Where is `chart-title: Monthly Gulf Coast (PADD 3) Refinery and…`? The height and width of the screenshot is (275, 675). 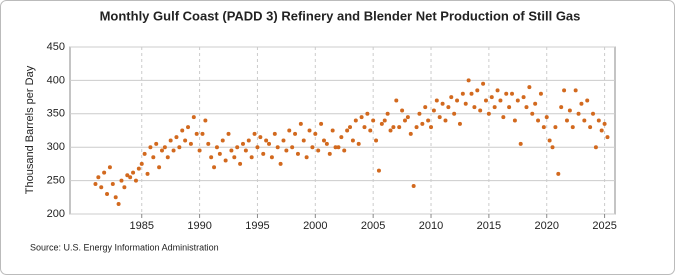 chart-title: Monthly Gulf Coast (PADD 3) Refinery and… is located at coordinates (340, 15).